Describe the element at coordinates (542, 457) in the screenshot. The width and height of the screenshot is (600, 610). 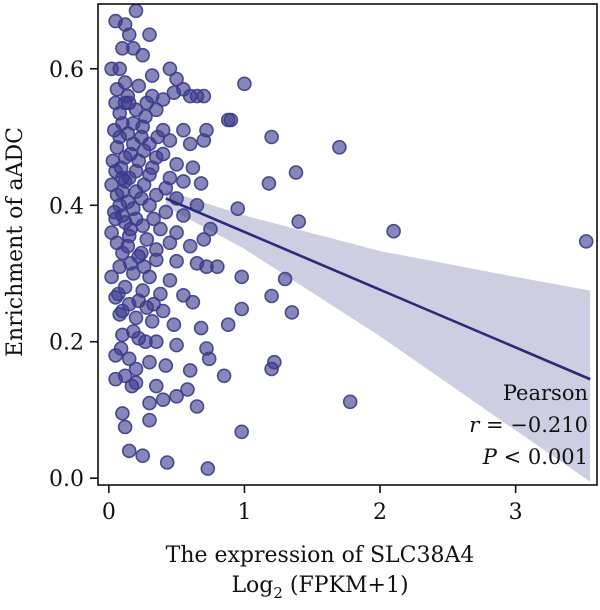
I see `annotation-p-value: < 0.001` at that location.